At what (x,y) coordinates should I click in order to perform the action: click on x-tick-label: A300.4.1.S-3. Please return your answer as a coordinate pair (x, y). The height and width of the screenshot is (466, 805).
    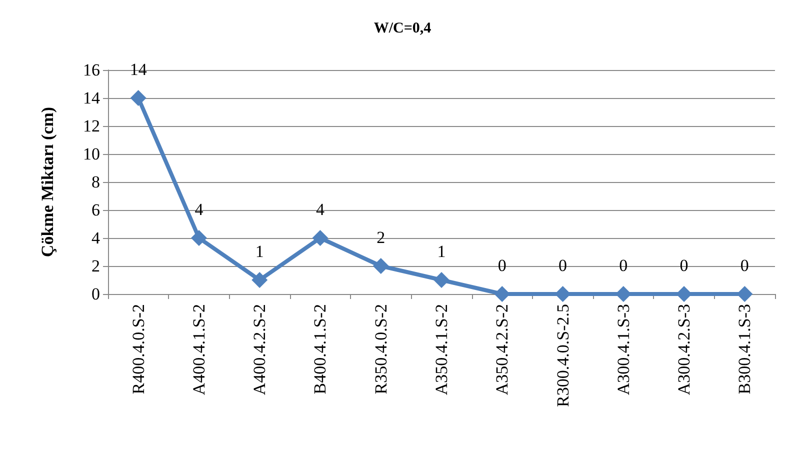
    Looking at the image, I should click on (623, 350).